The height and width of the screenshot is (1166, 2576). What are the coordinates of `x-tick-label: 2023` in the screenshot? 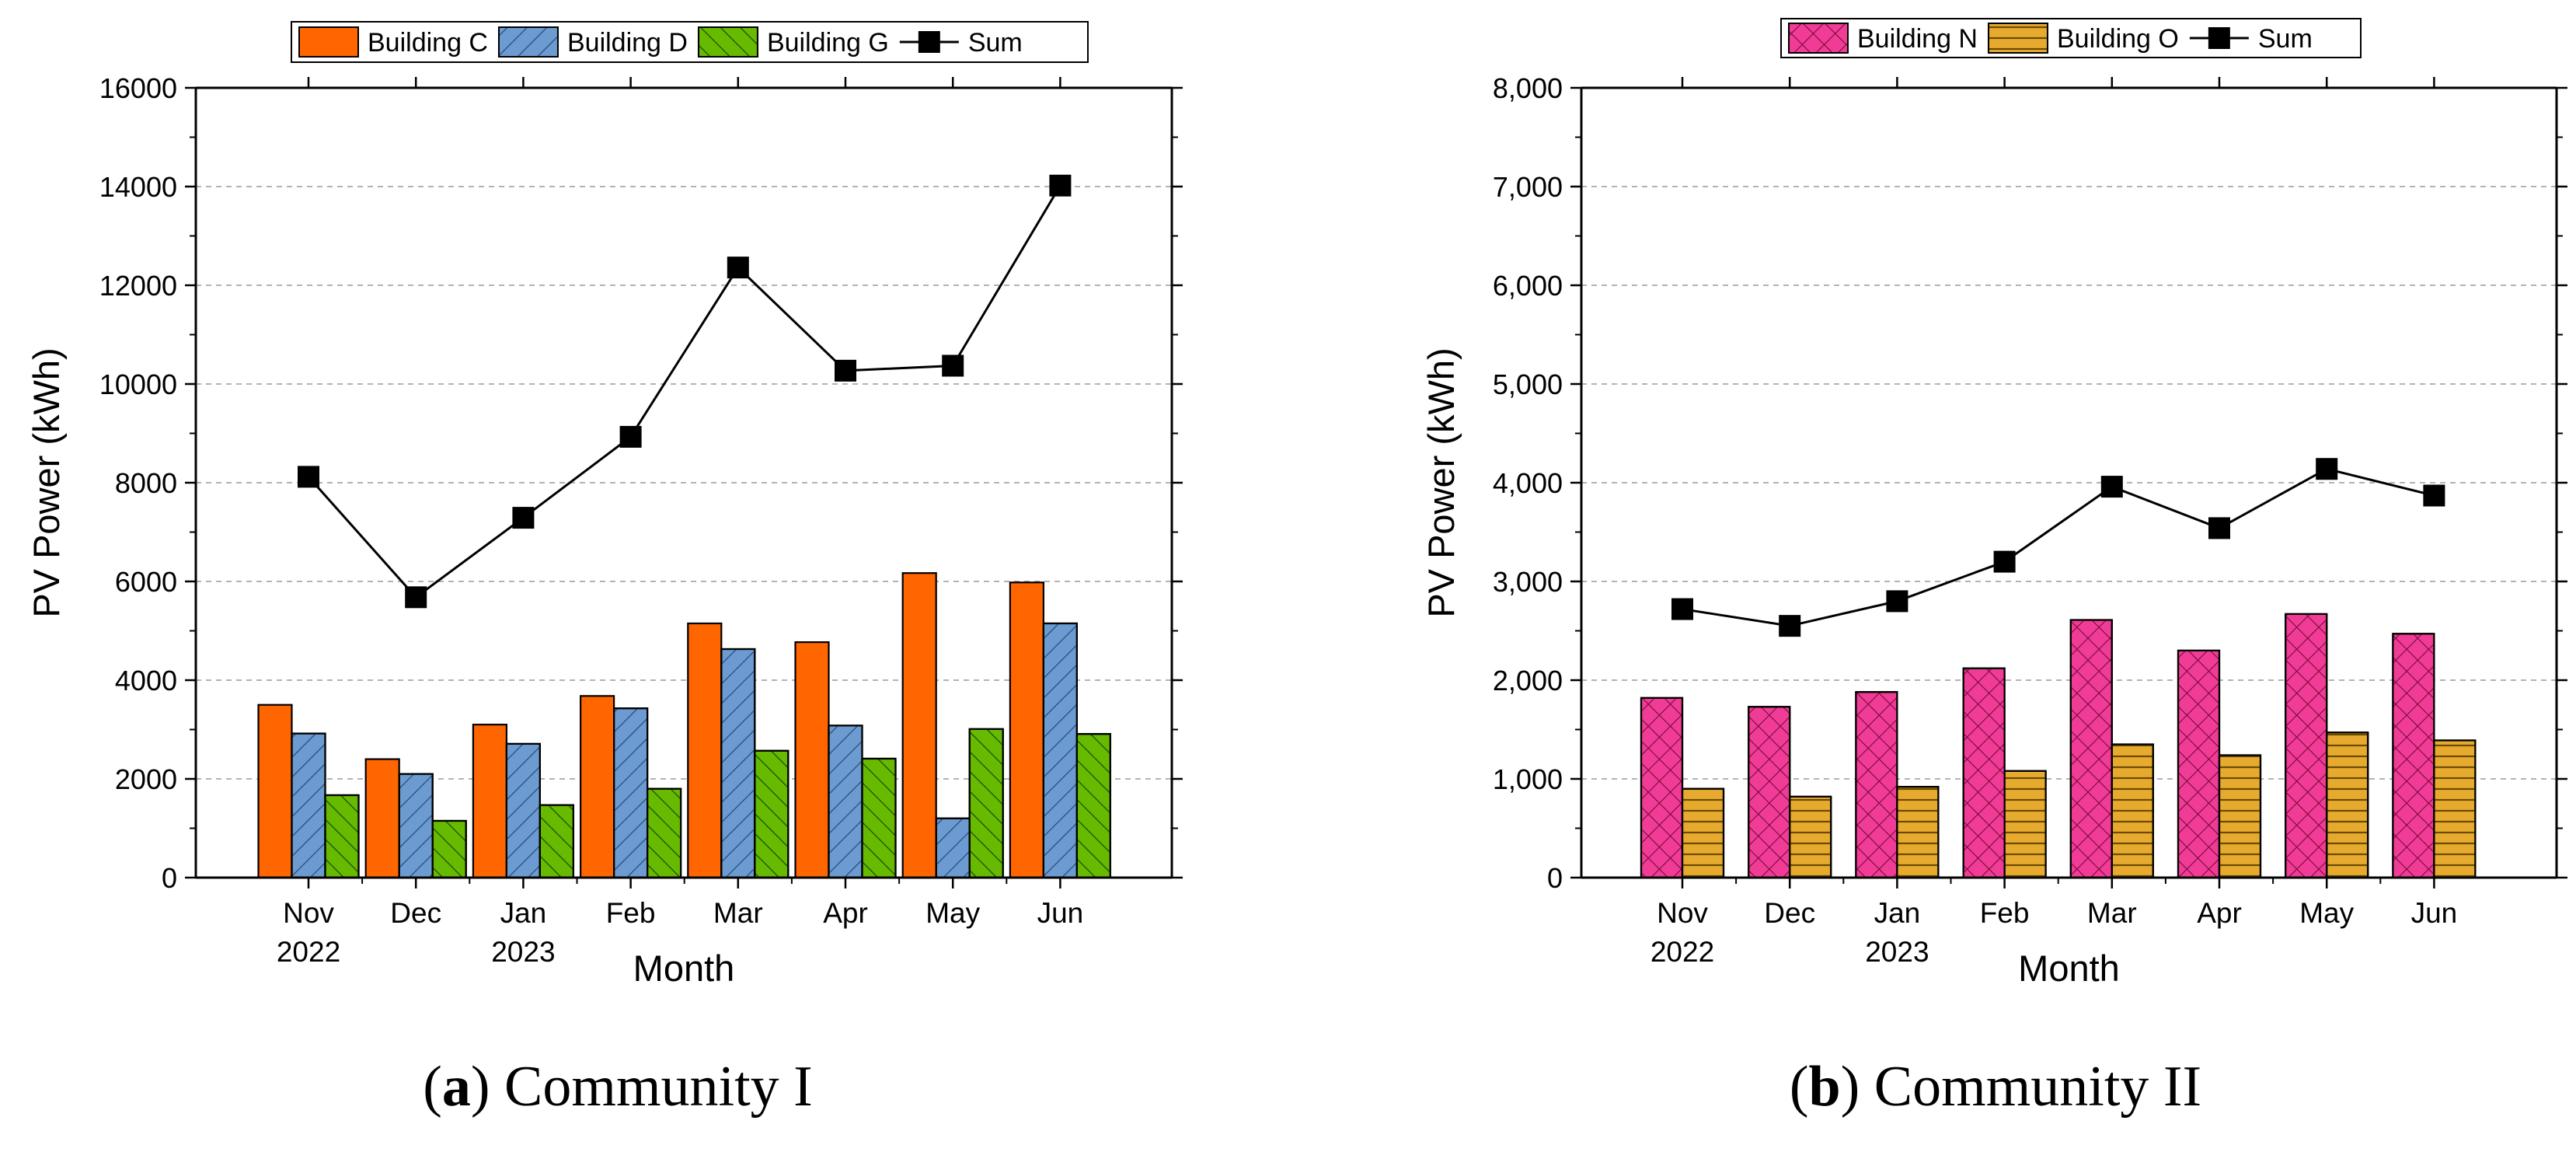 It's located at (1897, 952).